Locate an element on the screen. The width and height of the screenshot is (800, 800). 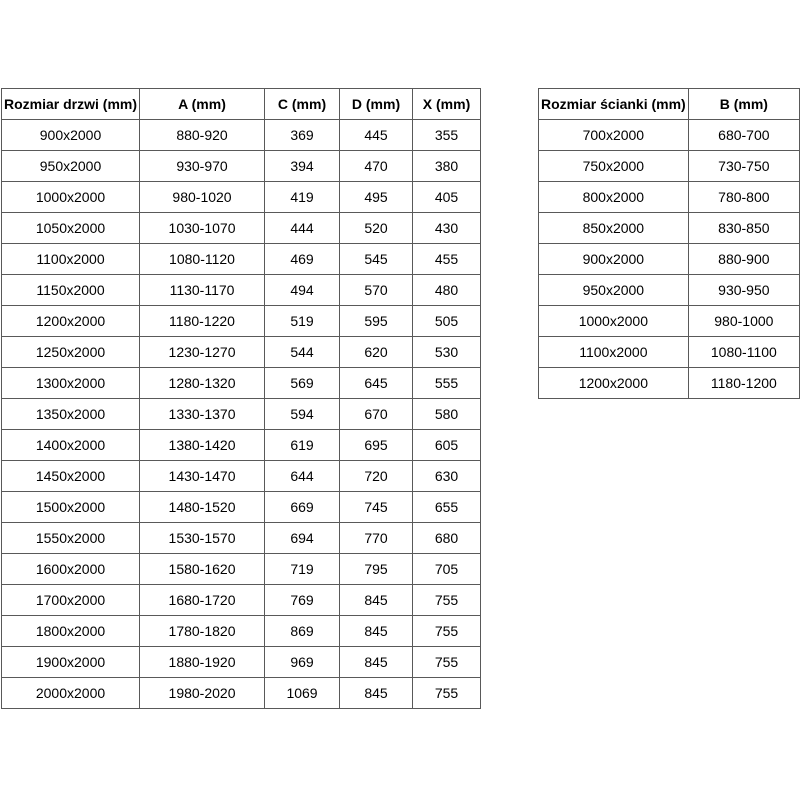
table-row: 800x2000 780-800 is located at coordinates (669, 197).